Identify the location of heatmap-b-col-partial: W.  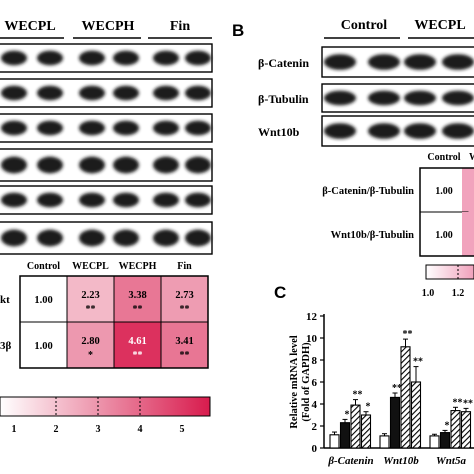
(471, 157).